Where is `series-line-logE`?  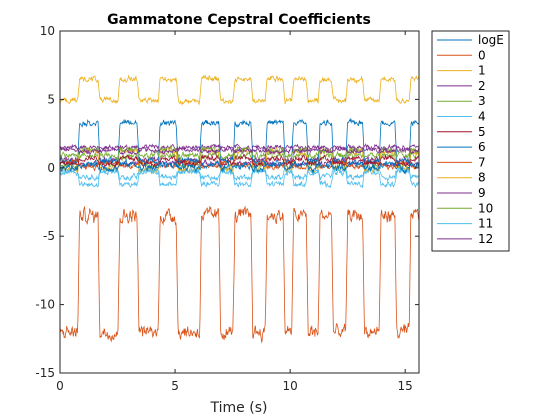 series-line-logE is located at coordinates (239, 166).